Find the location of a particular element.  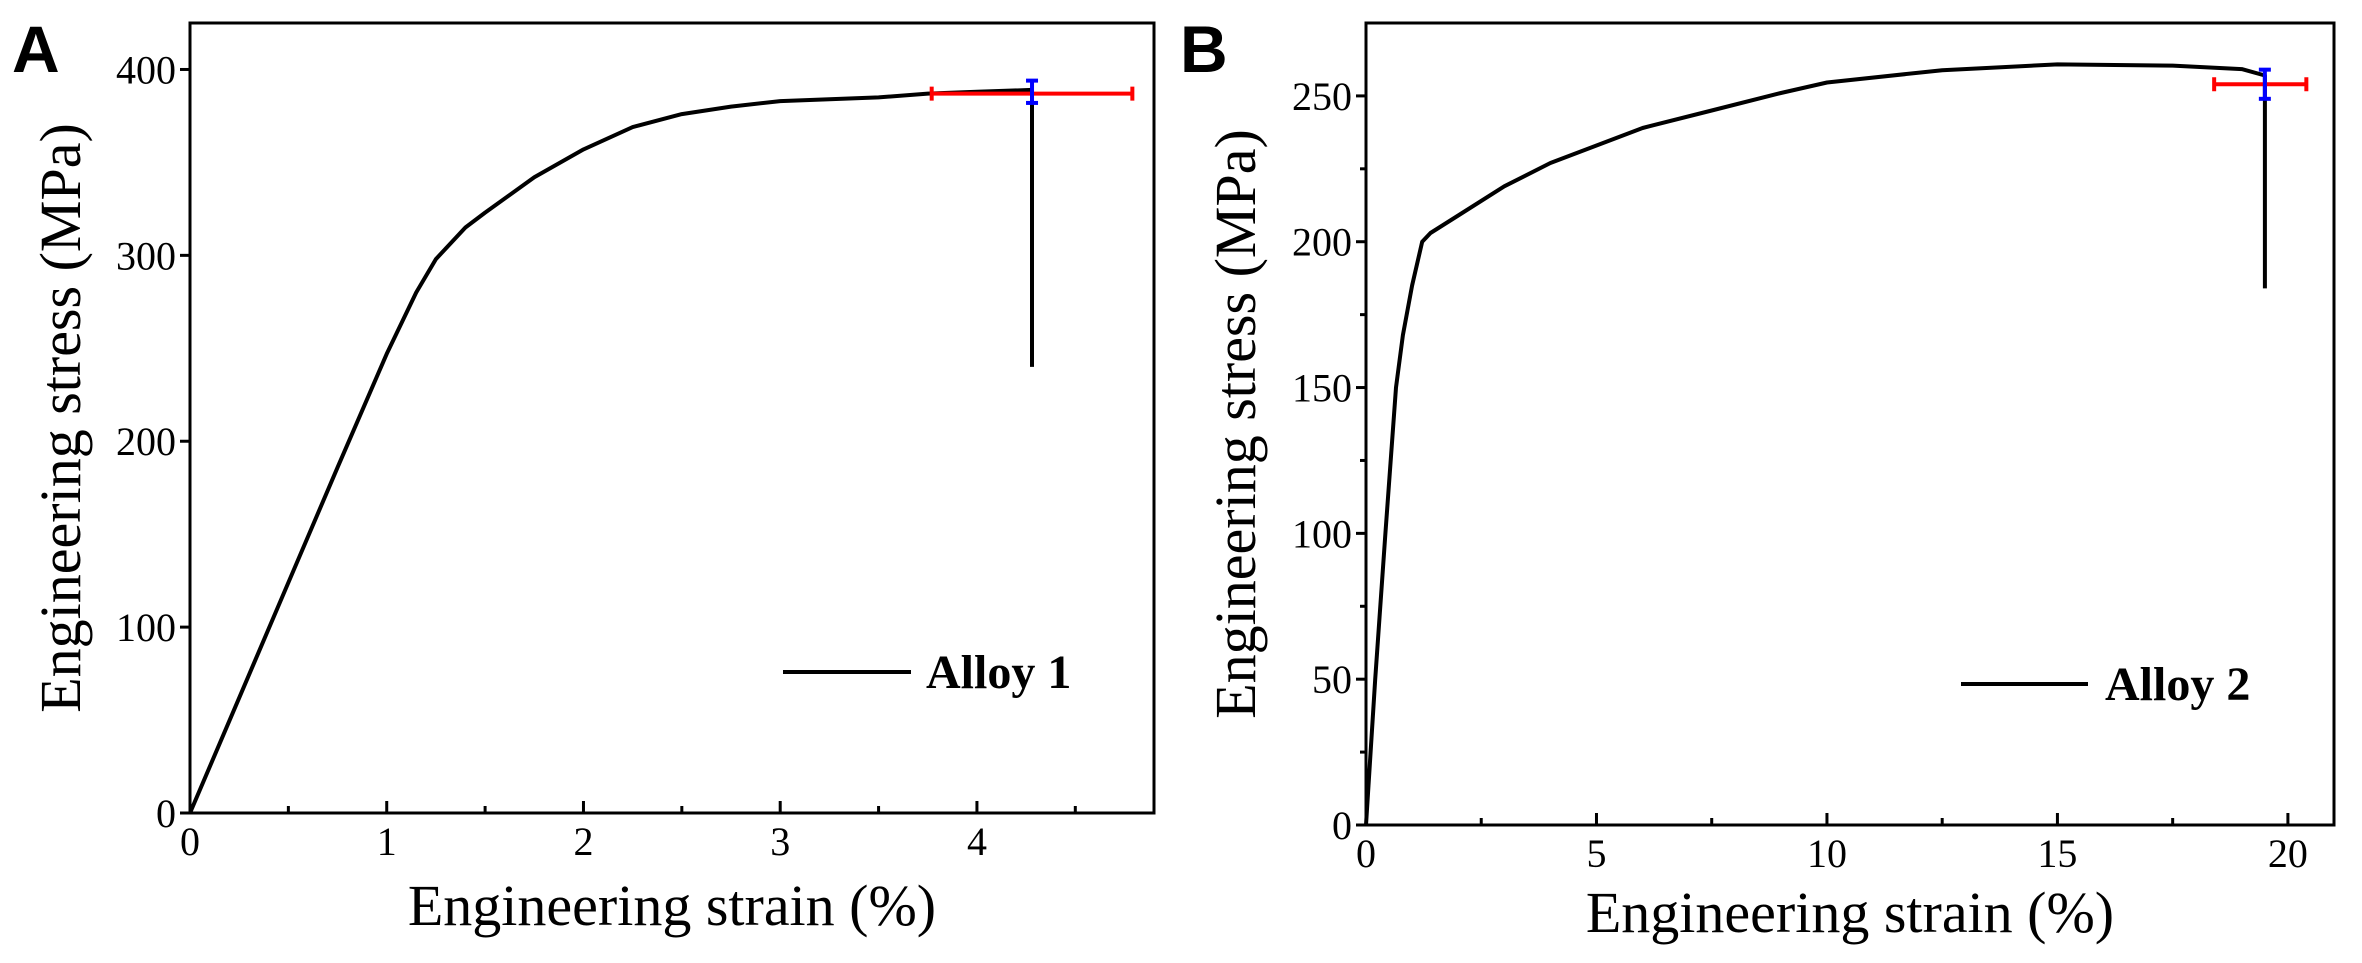

panel-a-x-tick-label: 2 is located at coordinates (583, 841).